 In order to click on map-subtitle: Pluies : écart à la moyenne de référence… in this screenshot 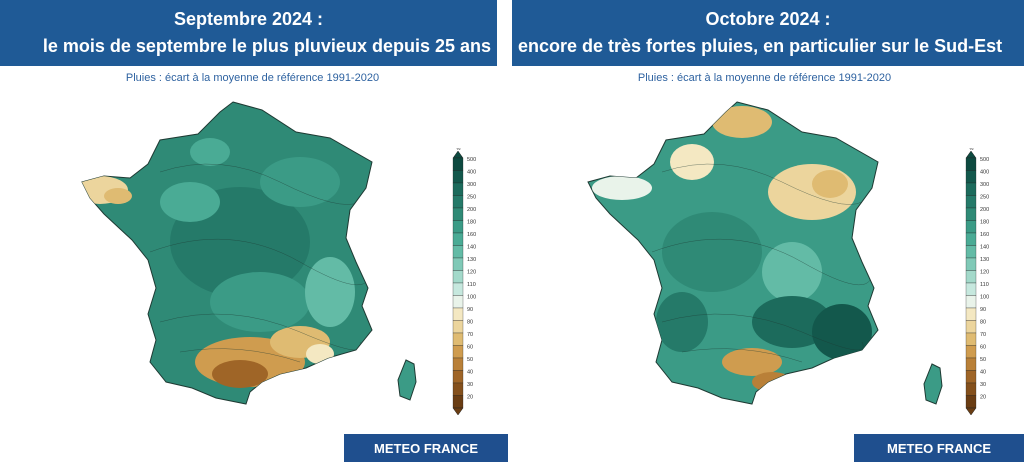, I will do `click(252, 78)`.